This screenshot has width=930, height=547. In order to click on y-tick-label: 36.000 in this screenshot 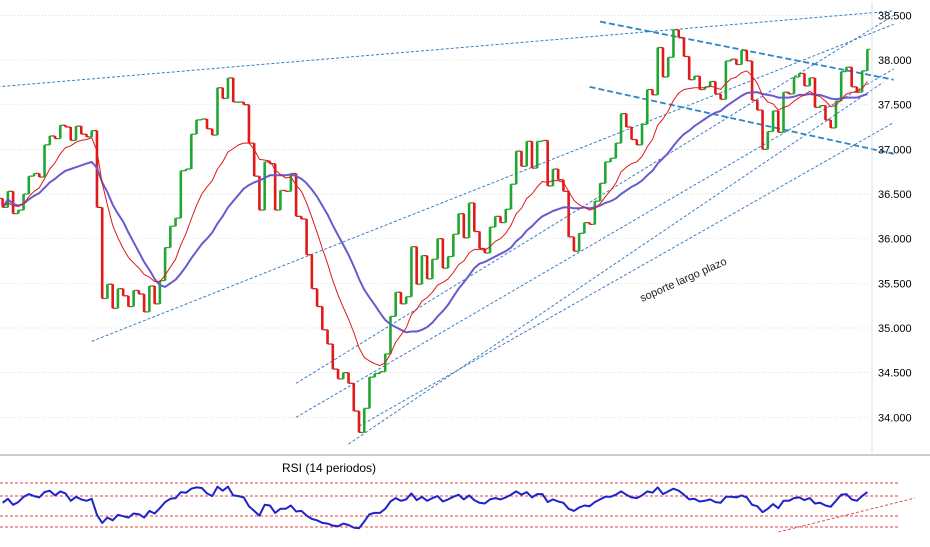, I will do `click(895, 240)`.